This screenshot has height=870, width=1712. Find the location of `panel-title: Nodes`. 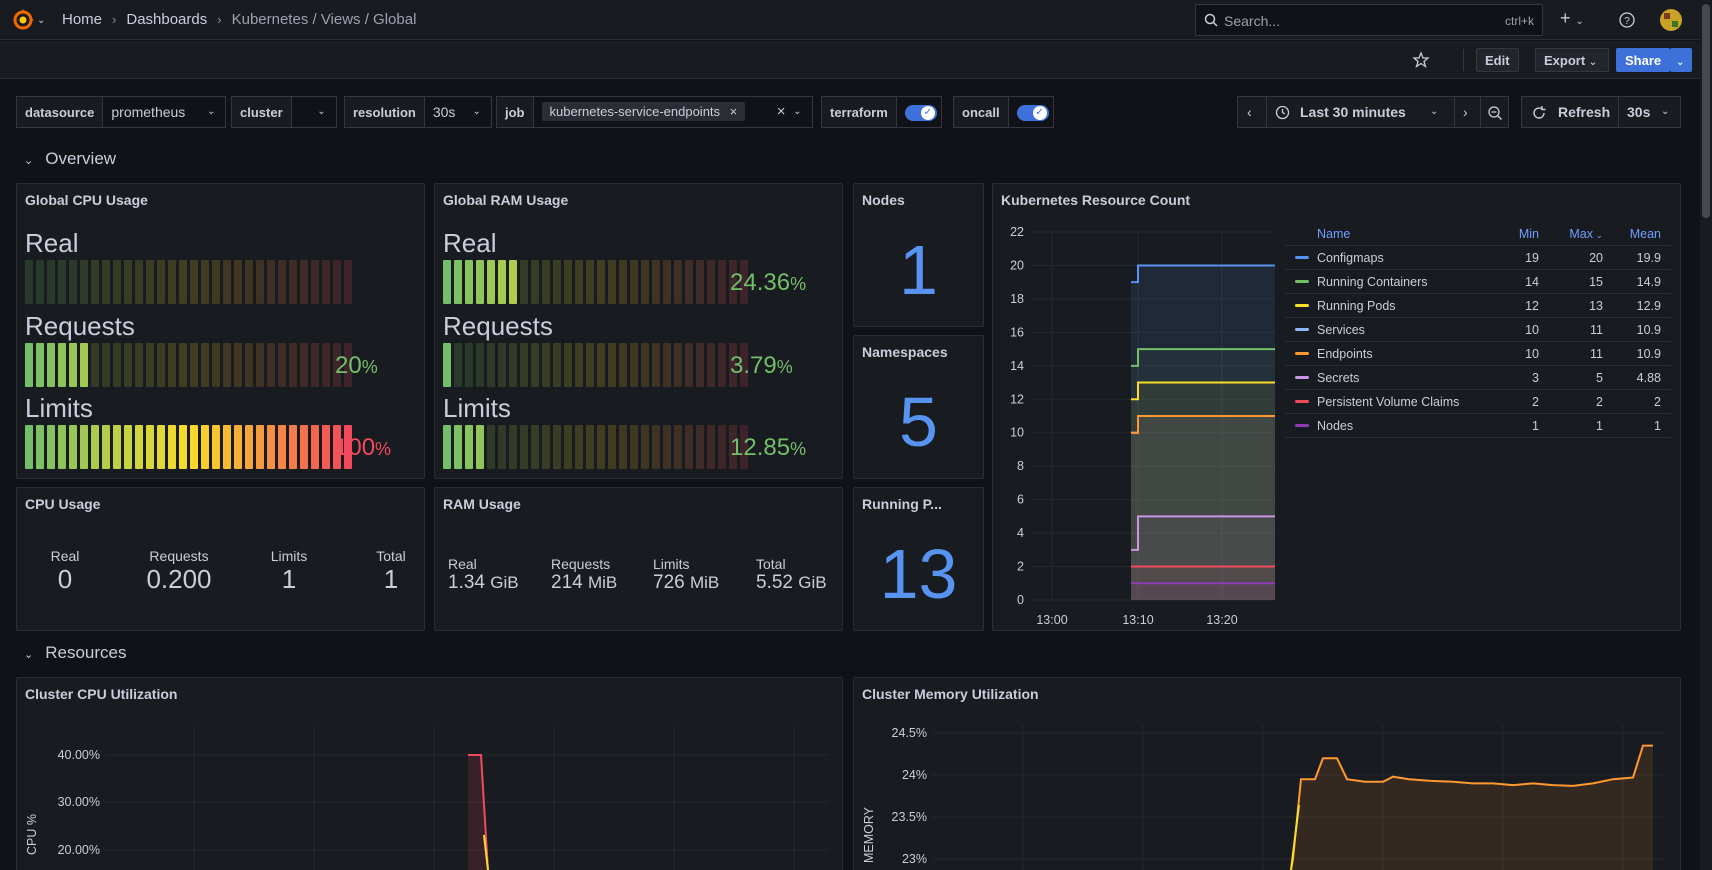

panel-title: Nodes is located at coordinates (883, 200).